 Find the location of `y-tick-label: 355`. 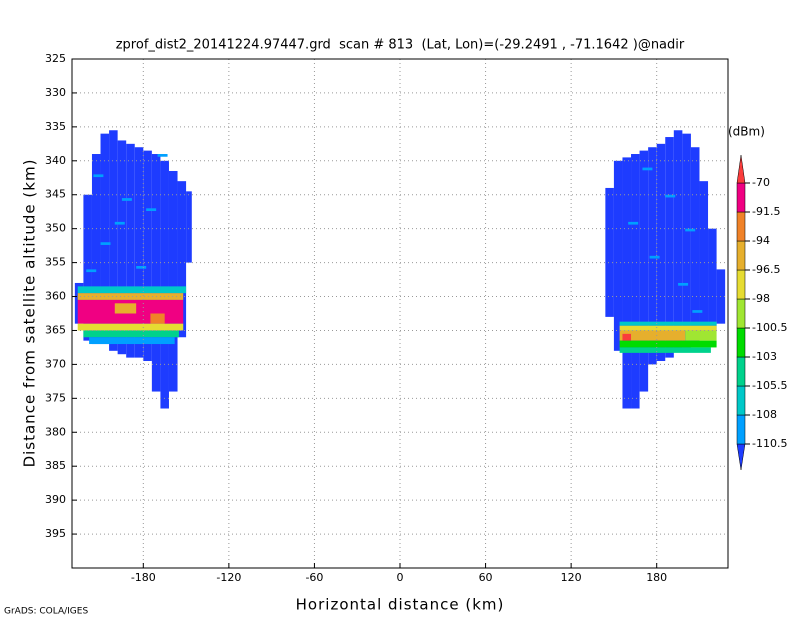

y-tick-label: 355 is located at coordinates (55, 262).